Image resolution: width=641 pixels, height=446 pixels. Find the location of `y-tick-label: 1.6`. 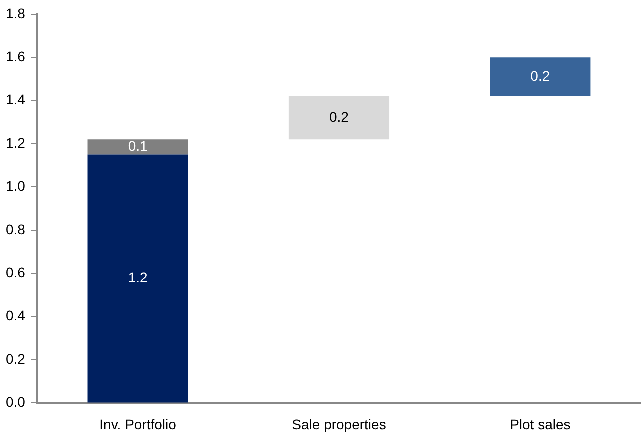

y-tick-label: 1.6 is located at coordinates (16, 56).